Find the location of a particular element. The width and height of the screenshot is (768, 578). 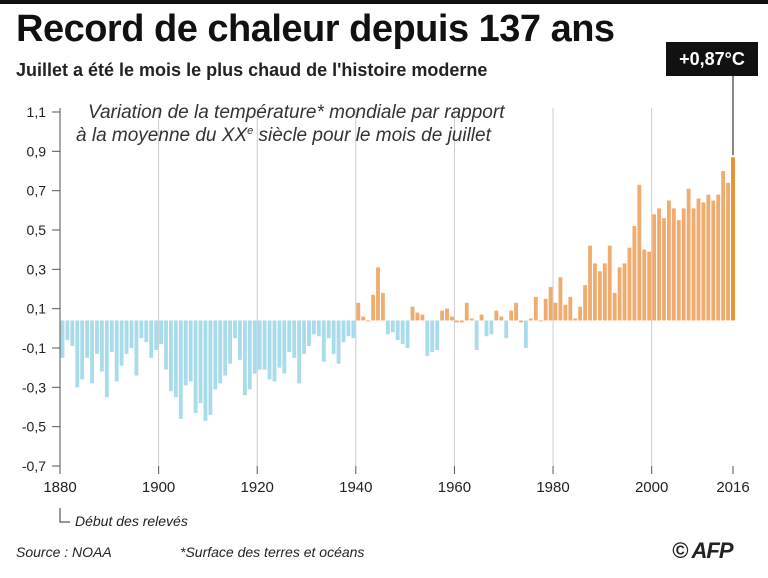

footnote: *Surface des terres et océans is located at coordinates (272, 552).